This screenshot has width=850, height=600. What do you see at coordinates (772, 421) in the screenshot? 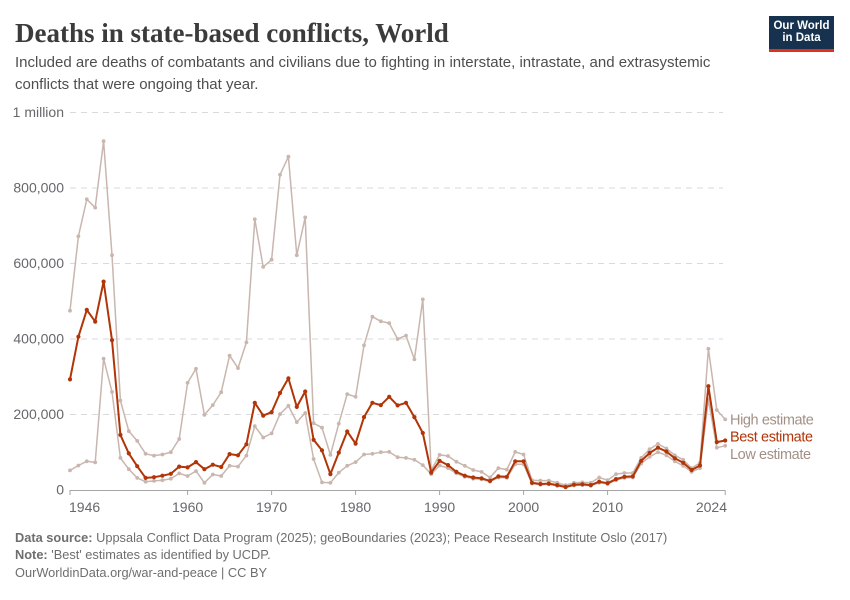
I see `svg-text: High estimate` at bounding box center [772, 421].